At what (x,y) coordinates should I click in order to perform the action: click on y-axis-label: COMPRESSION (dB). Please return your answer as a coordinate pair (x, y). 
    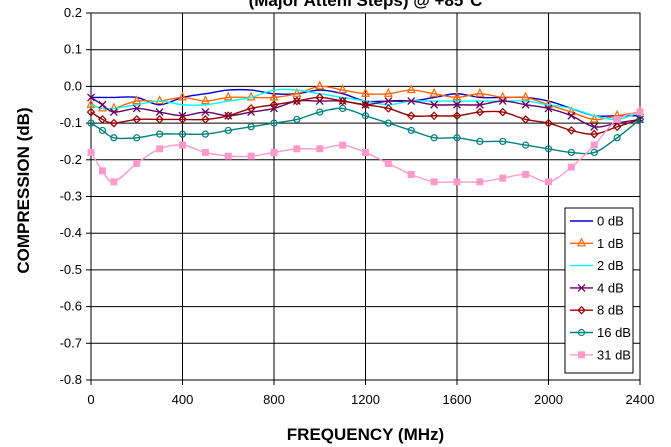
    Looking at the image, I should click on (23, 190).